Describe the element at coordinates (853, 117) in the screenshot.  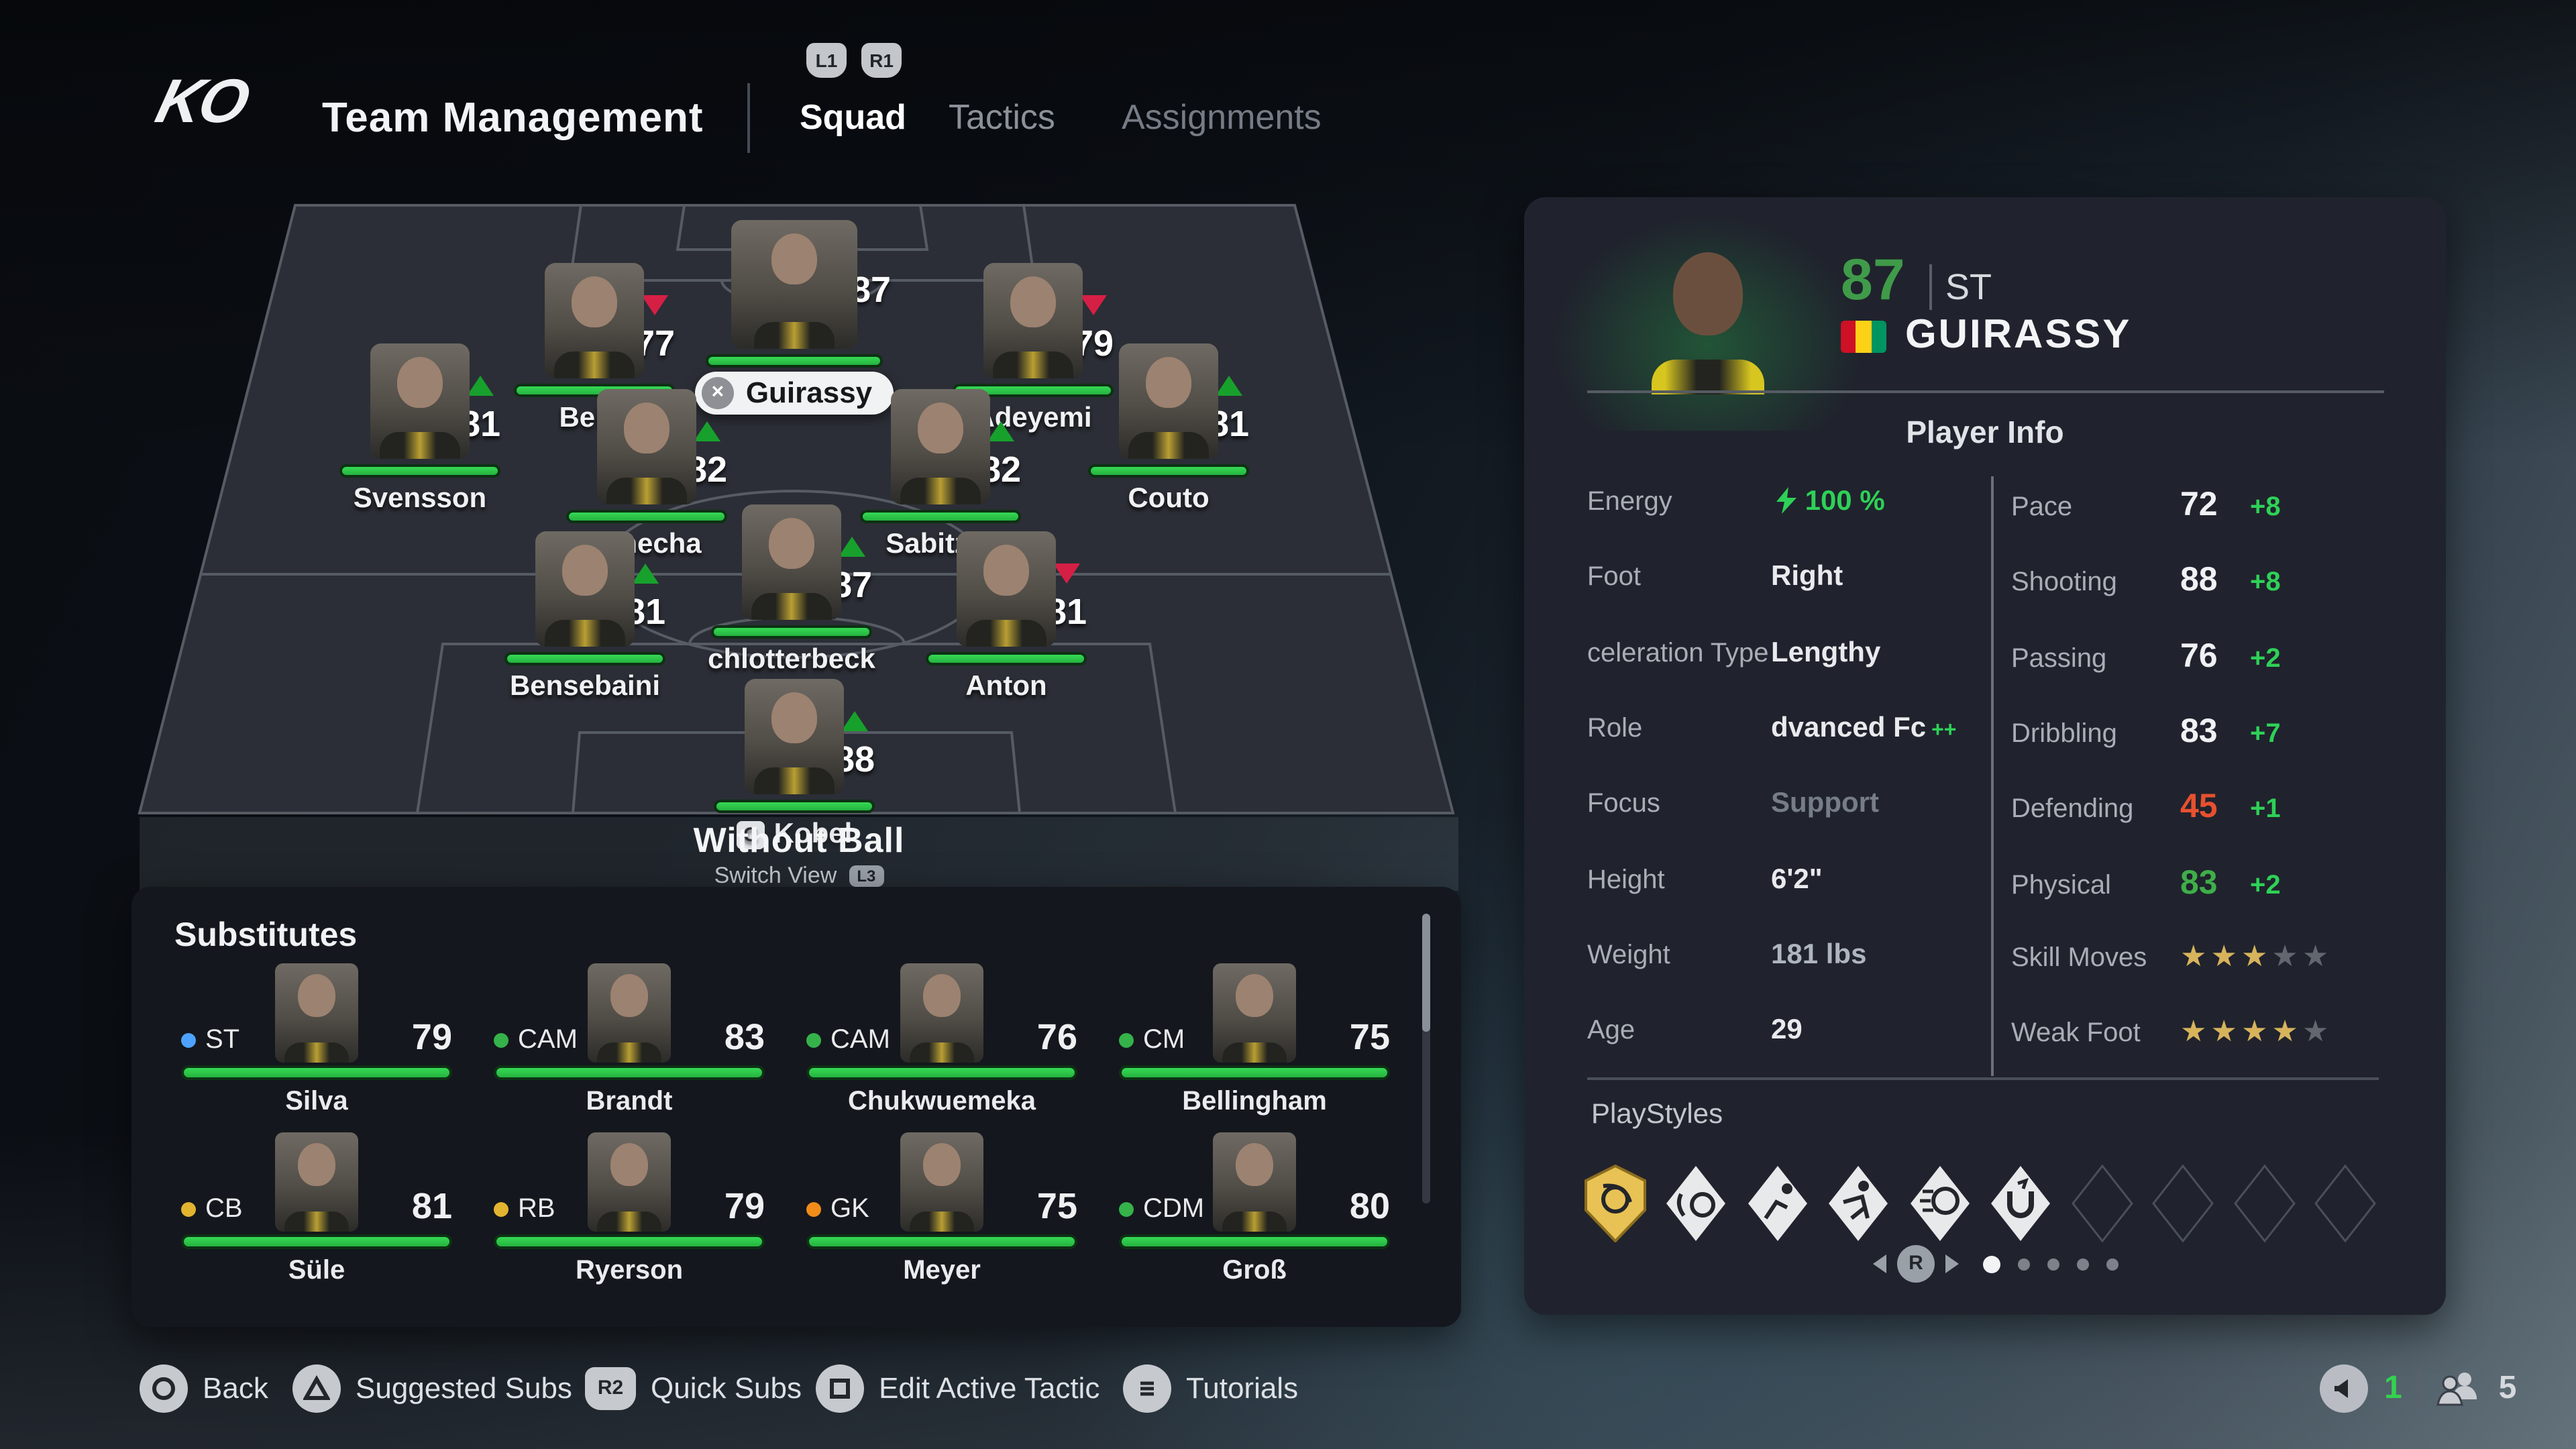
I see `tab-squad: Squad` at that location.